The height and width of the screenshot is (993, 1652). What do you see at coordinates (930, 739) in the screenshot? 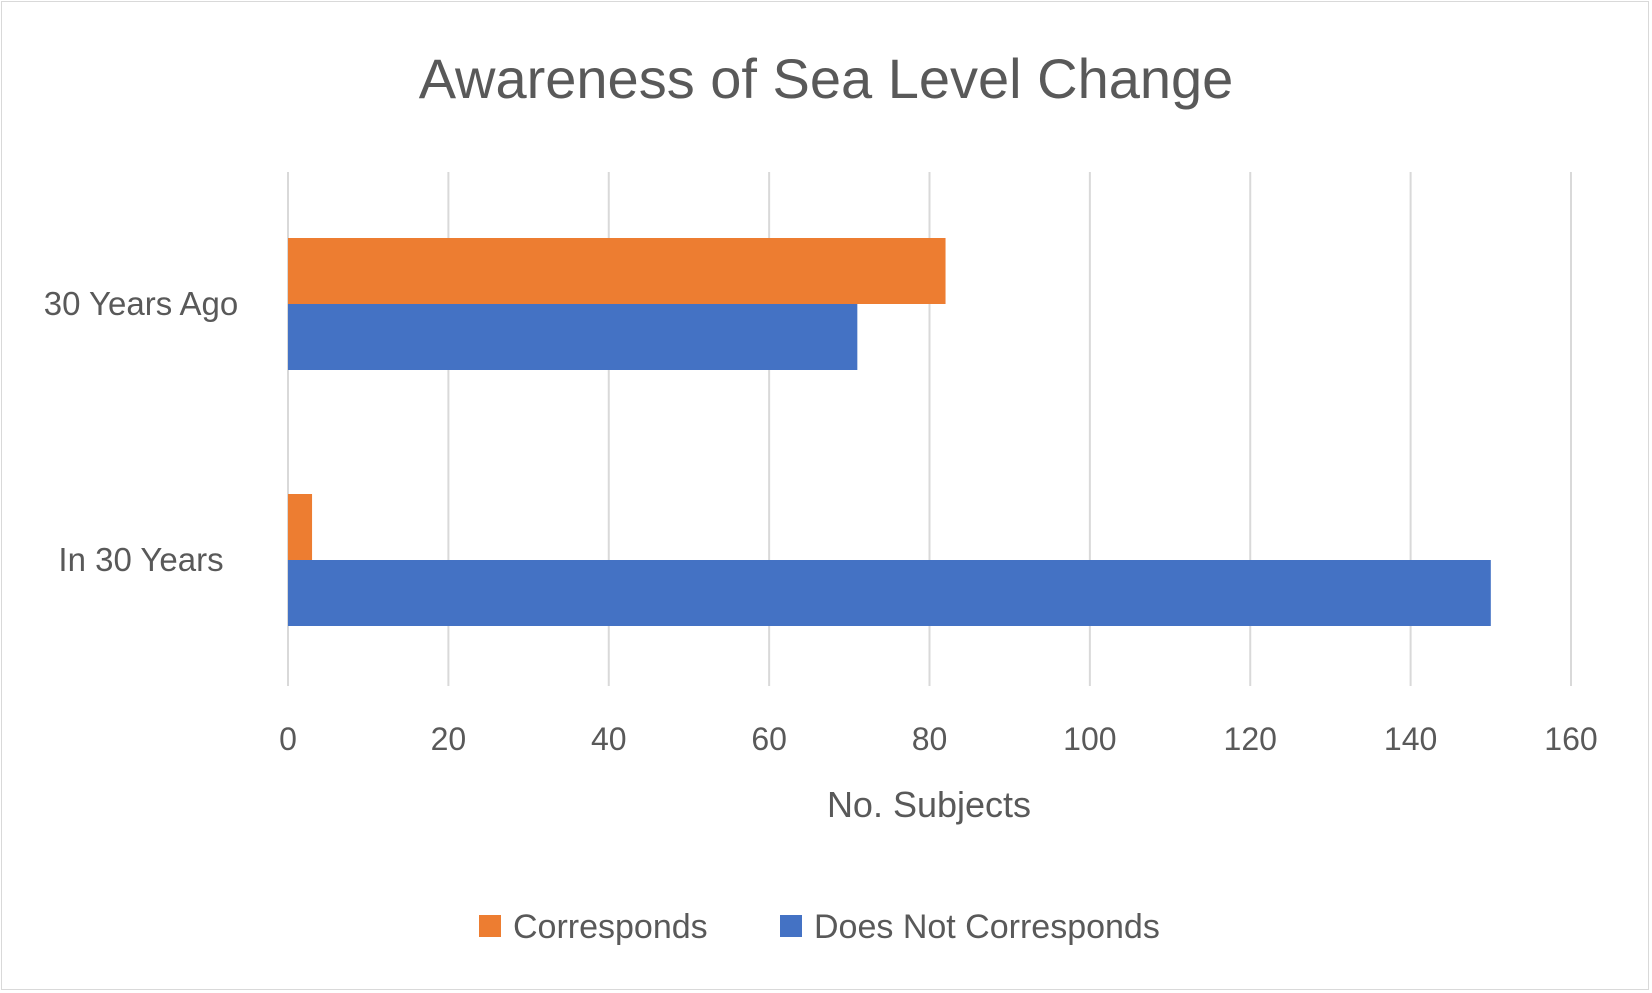
I see `x-tick-label: 80` at bounding box center [930, 739].